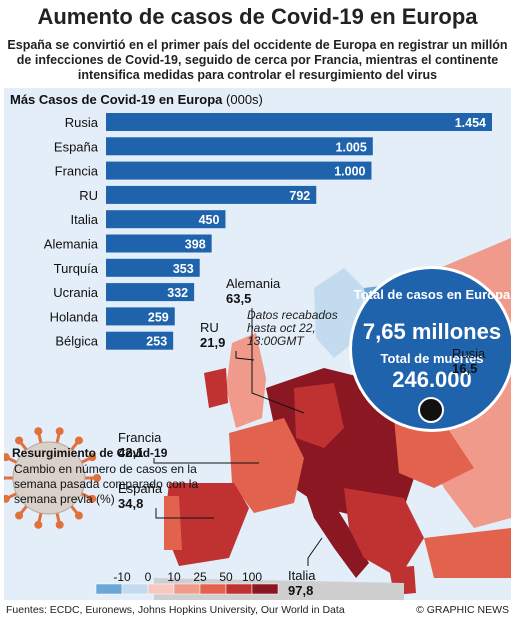 Image resolution: width=515 pixels, height=624 pixels. Describe the element at coordinates (139, 445) in the screenshot. I see `map-label-francia: Francia 42,1` at that location.